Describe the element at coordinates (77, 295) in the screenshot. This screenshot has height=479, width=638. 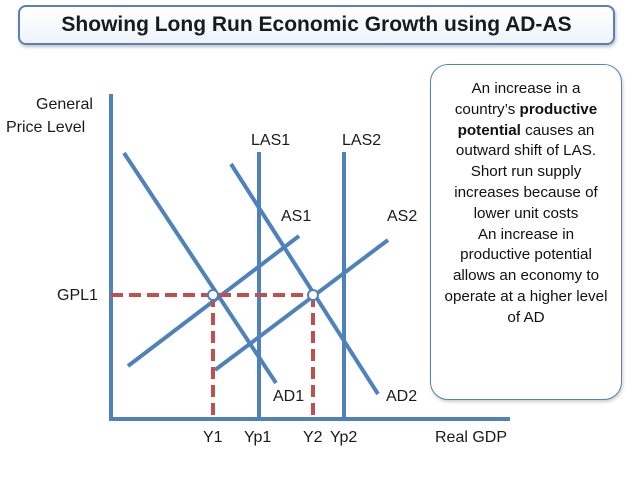
I see `gpl1-label: GPL1` at that location.